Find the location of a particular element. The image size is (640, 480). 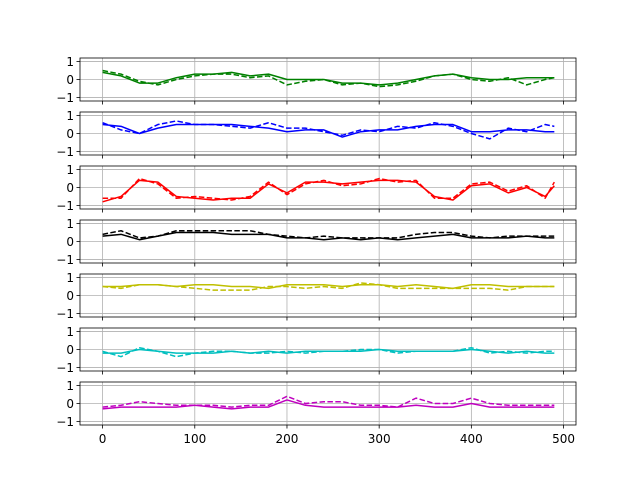

x-tick-label: 400 is located at coordinates (471, 439).